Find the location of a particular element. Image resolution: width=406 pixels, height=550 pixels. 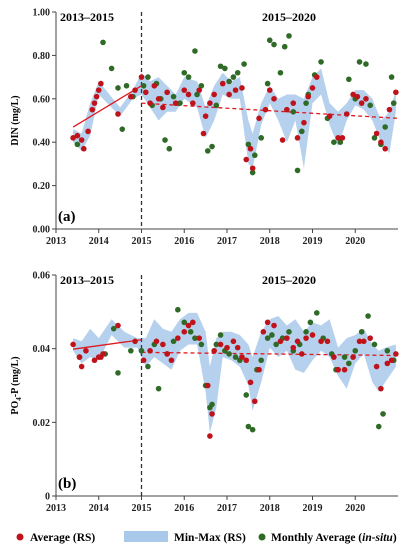

y-tick-label: 1.00 is located at coordinates (42, 13).